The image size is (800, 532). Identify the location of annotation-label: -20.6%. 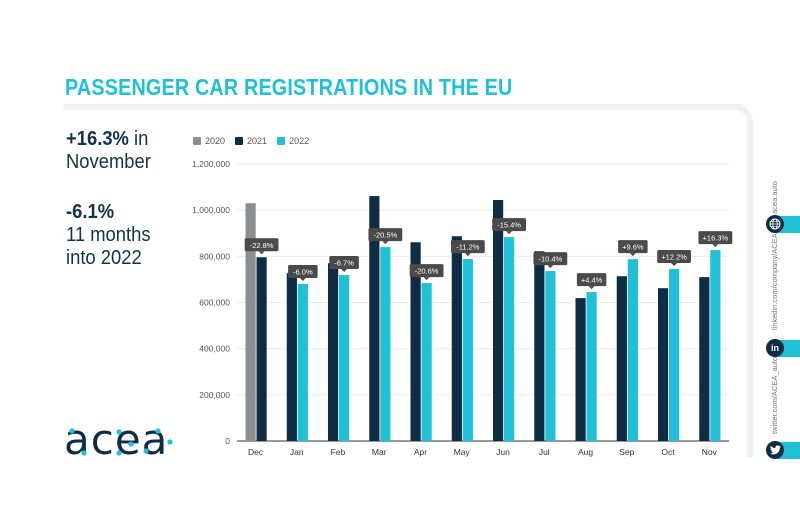
(427, 271).